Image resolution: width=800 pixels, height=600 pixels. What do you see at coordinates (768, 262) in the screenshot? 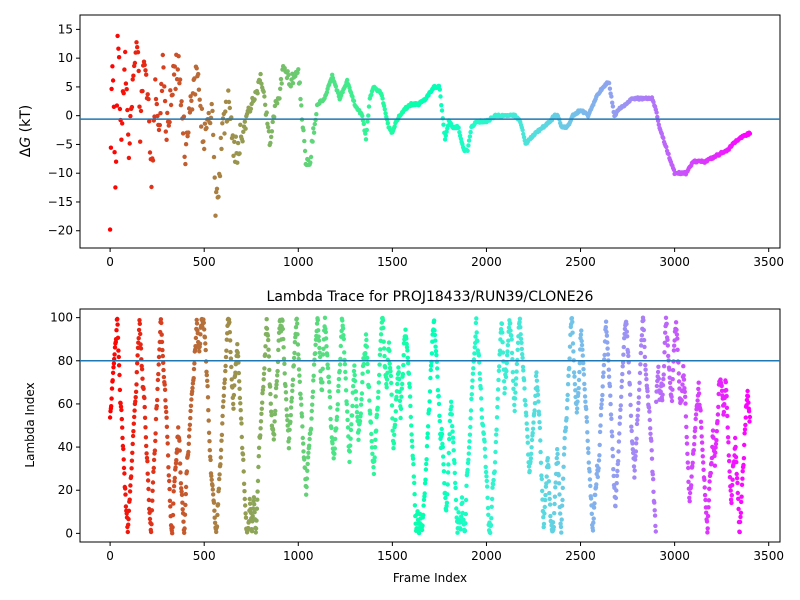
I see `x-tick-label: 3500` at bounding box center [768, 262].